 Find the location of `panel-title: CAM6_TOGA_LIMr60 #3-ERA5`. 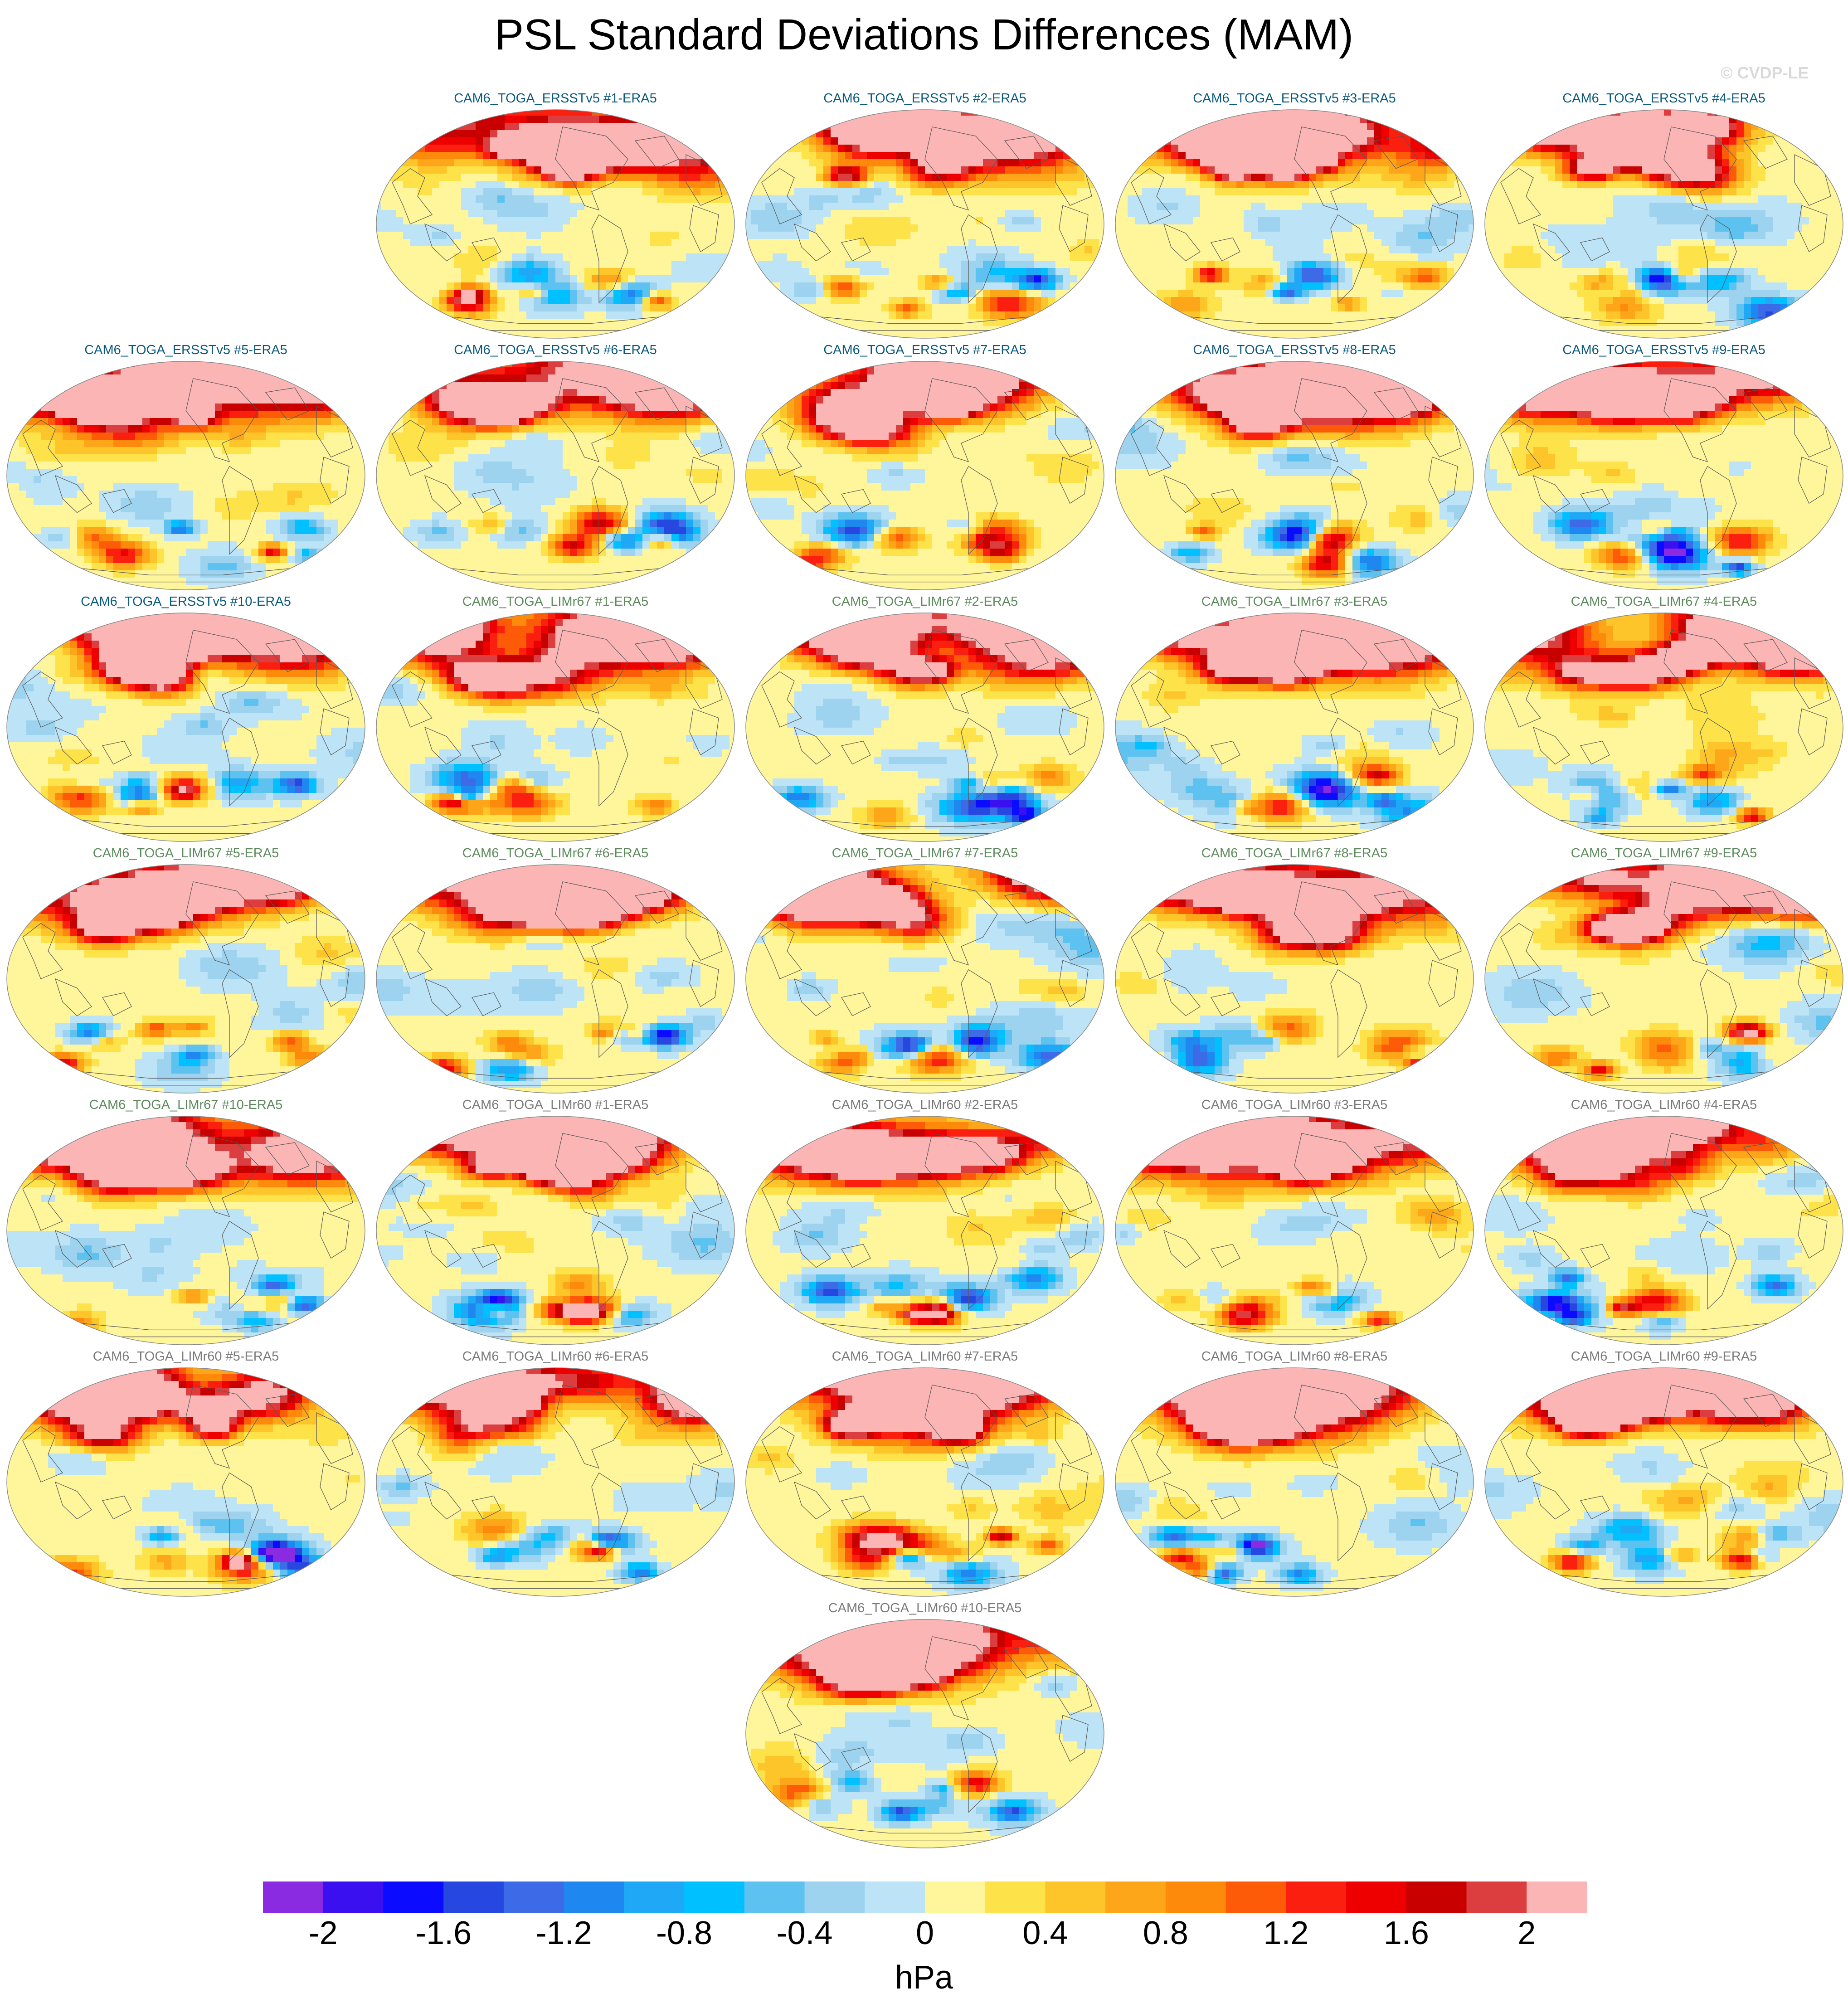

panel-title: CAM6_TOGA_LIMr60 #3-ERA5 is located at coordinates (1295, 1105).